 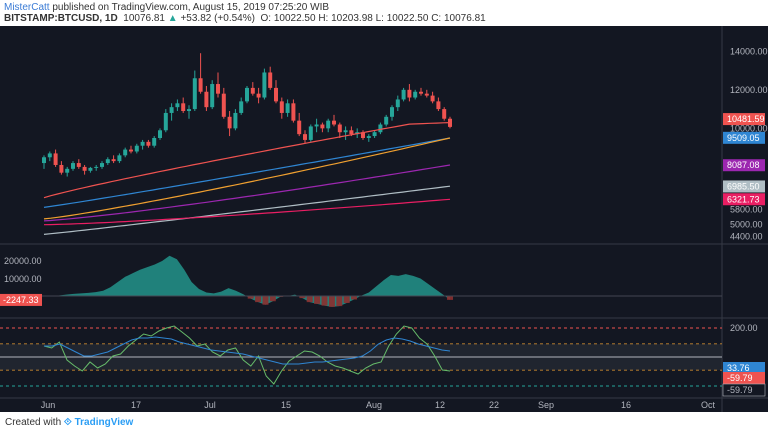 I want to click on osc-label-text: -2247.33, so click(x=21, y=300).